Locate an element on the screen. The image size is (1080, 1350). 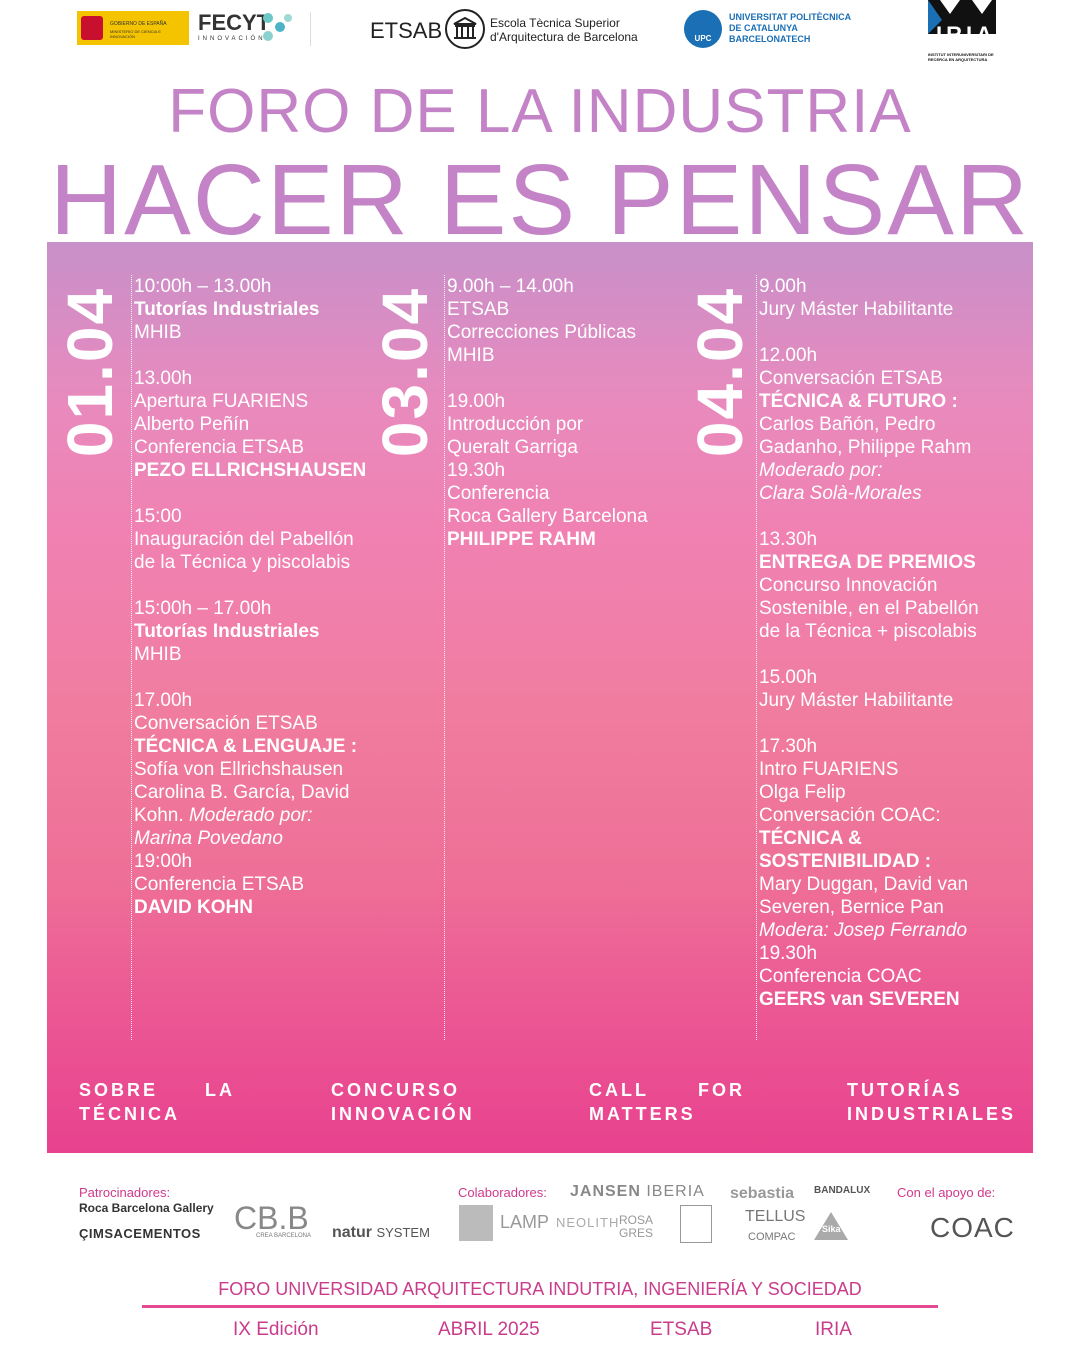
text: Queralt Garriga is located at coordinates (512, 447).